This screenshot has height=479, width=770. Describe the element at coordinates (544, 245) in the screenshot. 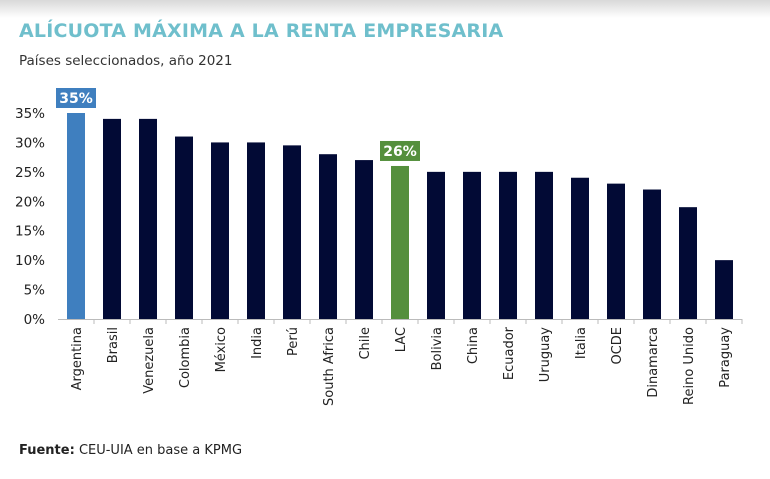

I see `bar-uruguay` at that location.